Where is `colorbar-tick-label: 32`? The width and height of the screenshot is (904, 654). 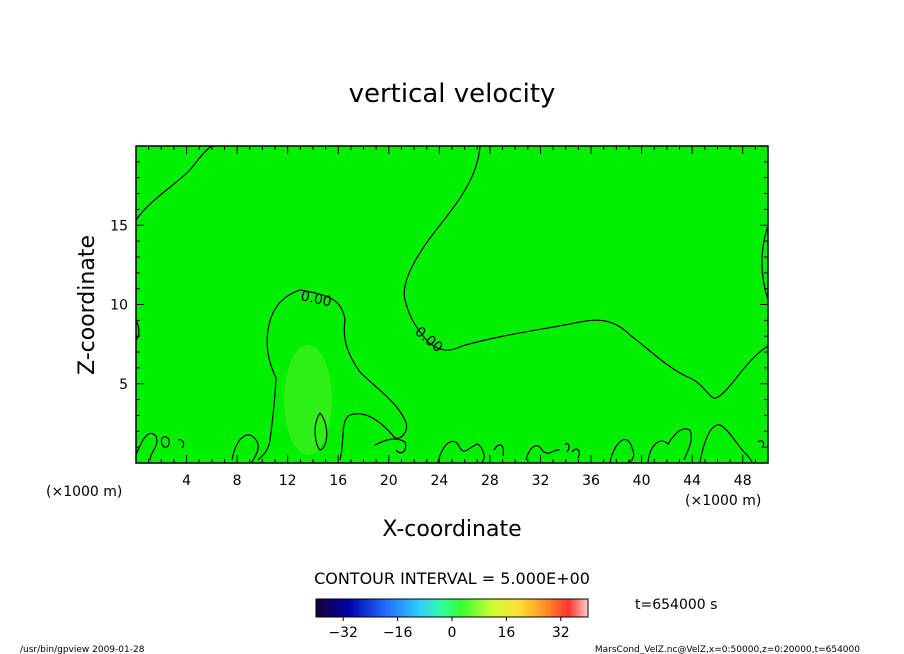 colorbar-tick-label: 32 is located at coordinates (561, 633).